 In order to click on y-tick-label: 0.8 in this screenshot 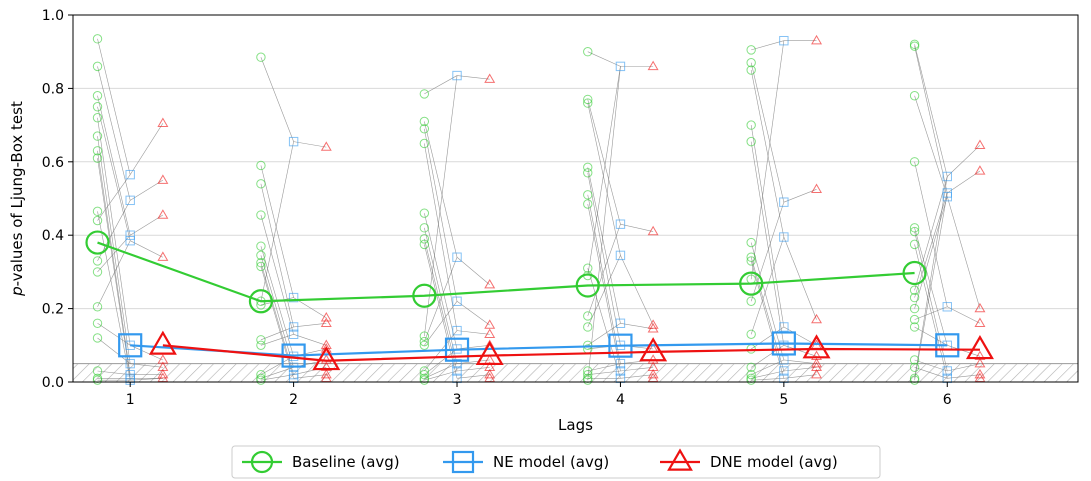, I will do `click(53, 89)`.